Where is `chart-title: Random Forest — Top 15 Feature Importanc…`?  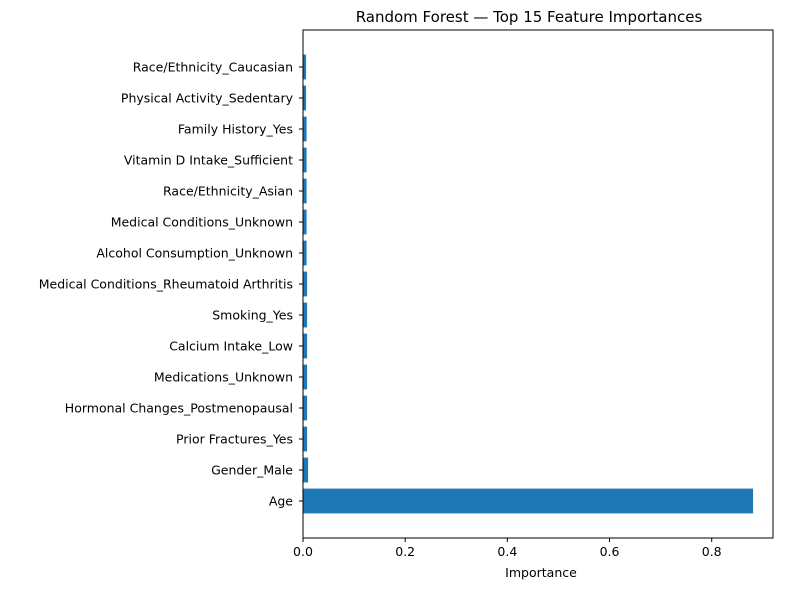
chart-title: Random Forest — Top 15 Feature Importanc… is located at coordinates (529, 17).